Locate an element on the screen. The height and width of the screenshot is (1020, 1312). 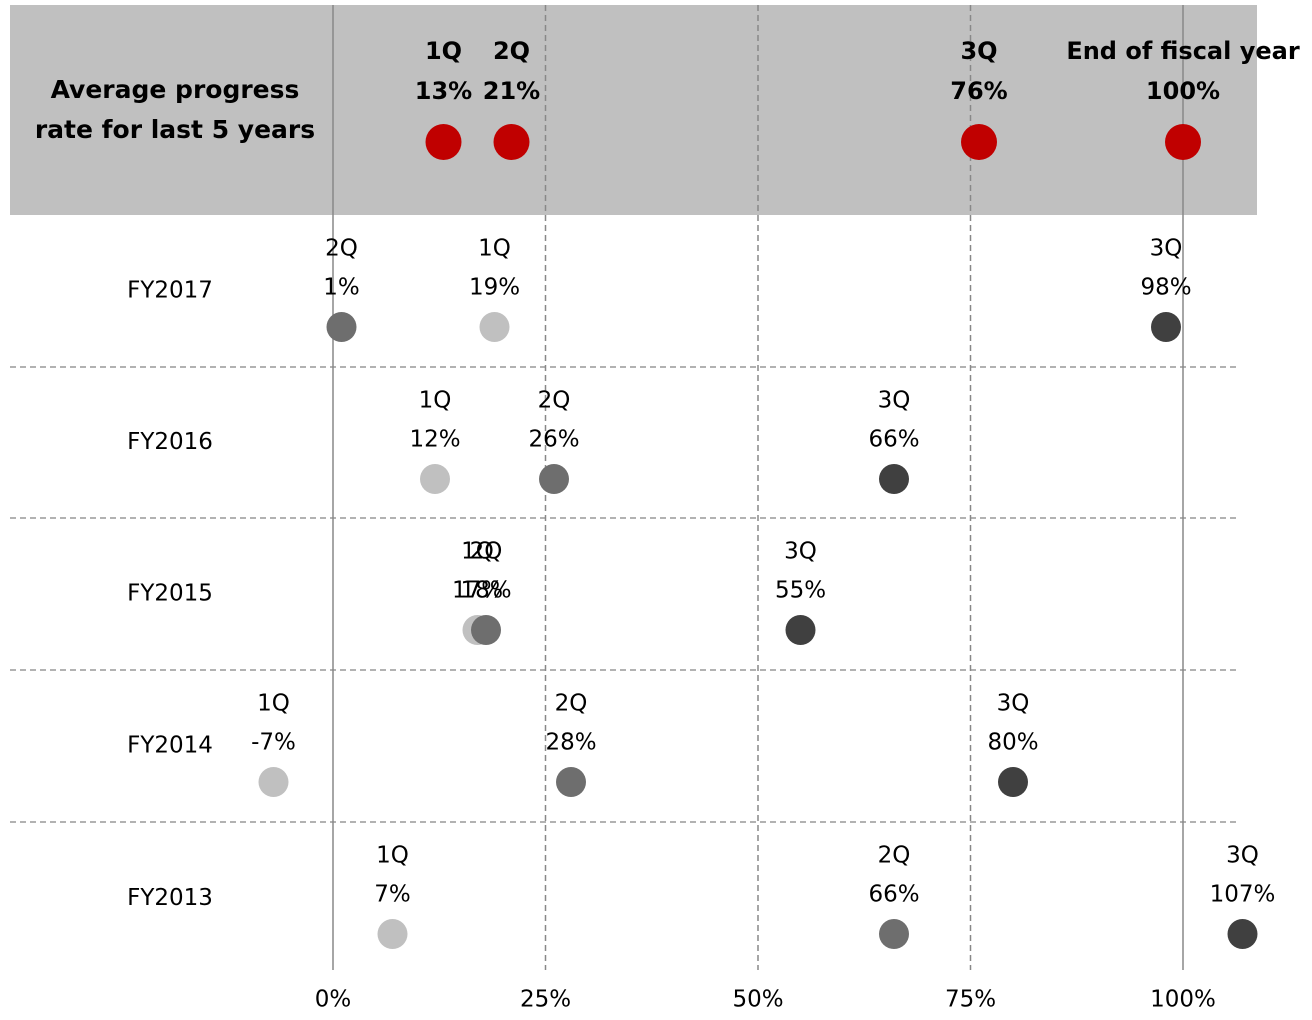
x-tick-label: 75% is located at coordinates (970, 1000).